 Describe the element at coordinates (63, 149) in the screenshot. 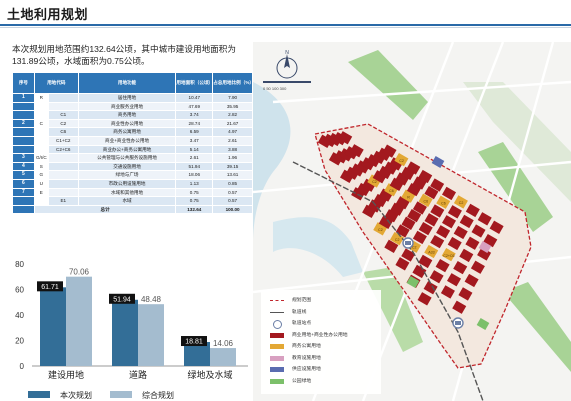

I see `code-minor: C2+C6` at that location.